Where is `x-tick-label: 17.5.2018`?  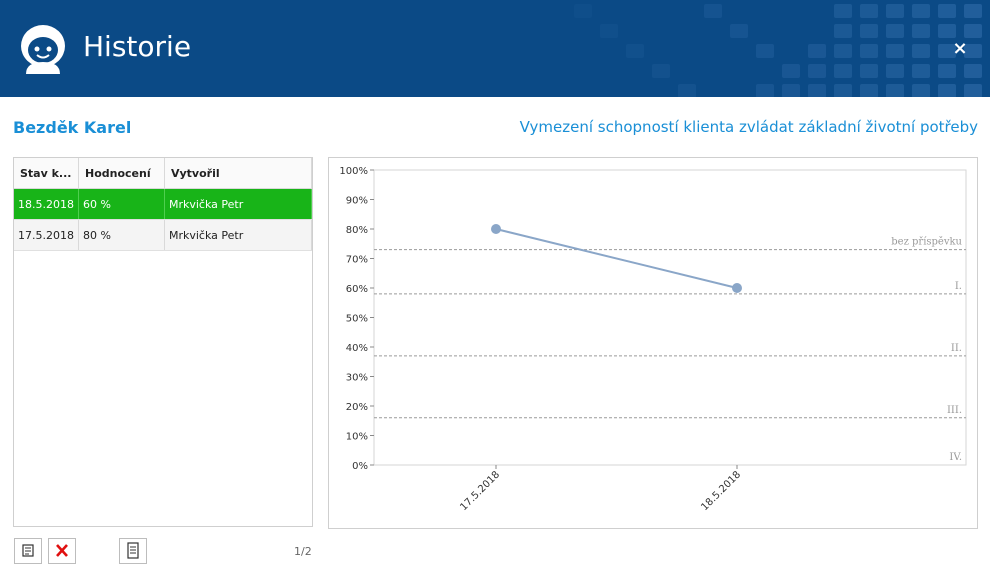 x-tick-label: 17.5.2018 is located at coordinates (480, 491).